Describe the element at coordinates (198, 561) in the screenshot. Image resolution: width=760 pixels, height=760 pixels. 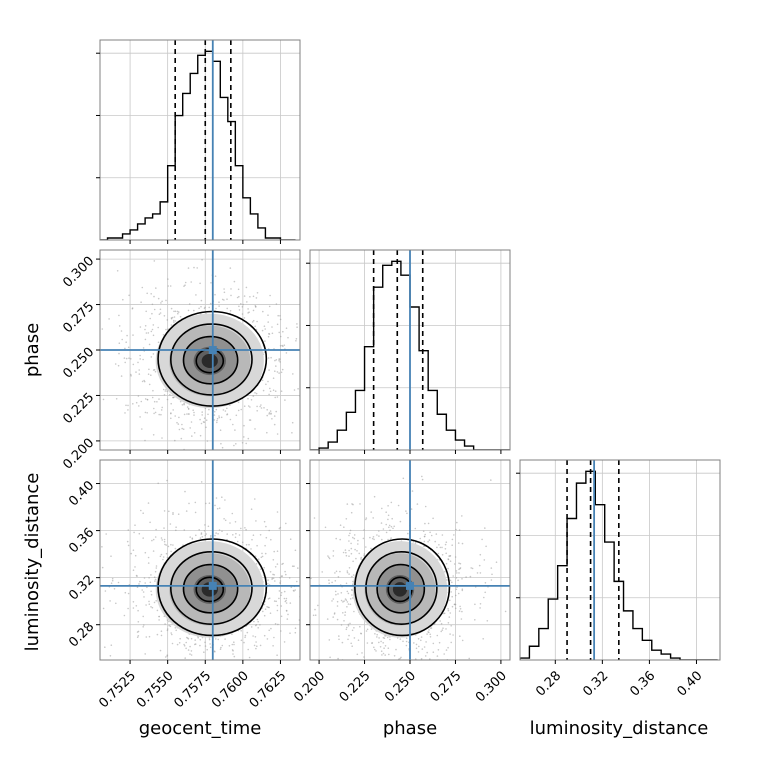
I see `panel-luminosity-distance-vs-geocent-time` at that location.